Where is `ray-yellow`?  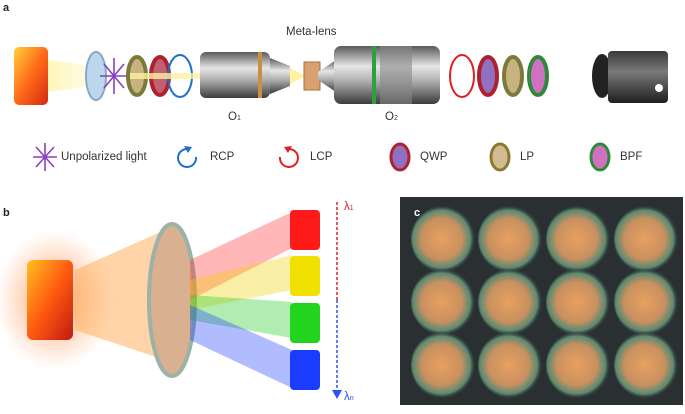 ray-yellow is located at coordinates (241, 282).